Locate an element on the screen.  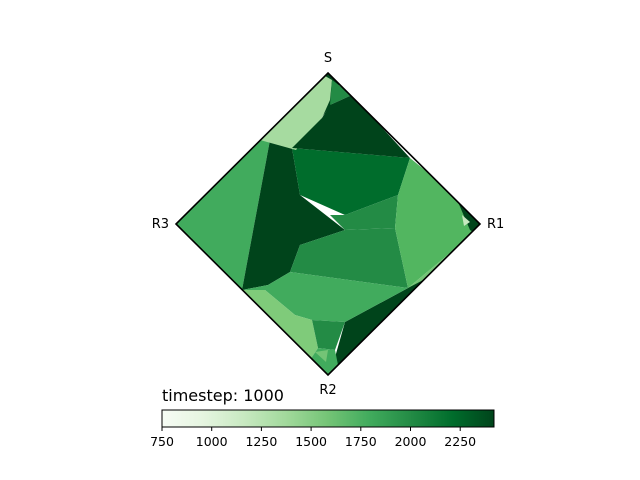
vertex-label-top: S is located at coordinates (328, 58).